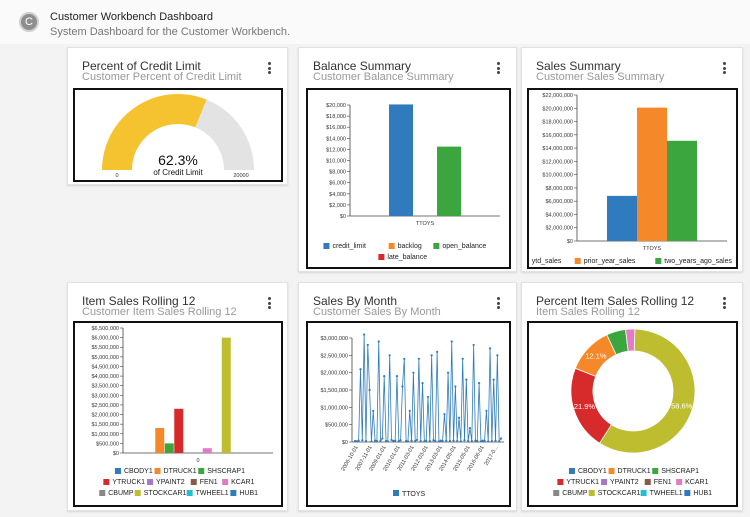  I want to click on y-tick-label: $1,500,000, so click(105, 425).